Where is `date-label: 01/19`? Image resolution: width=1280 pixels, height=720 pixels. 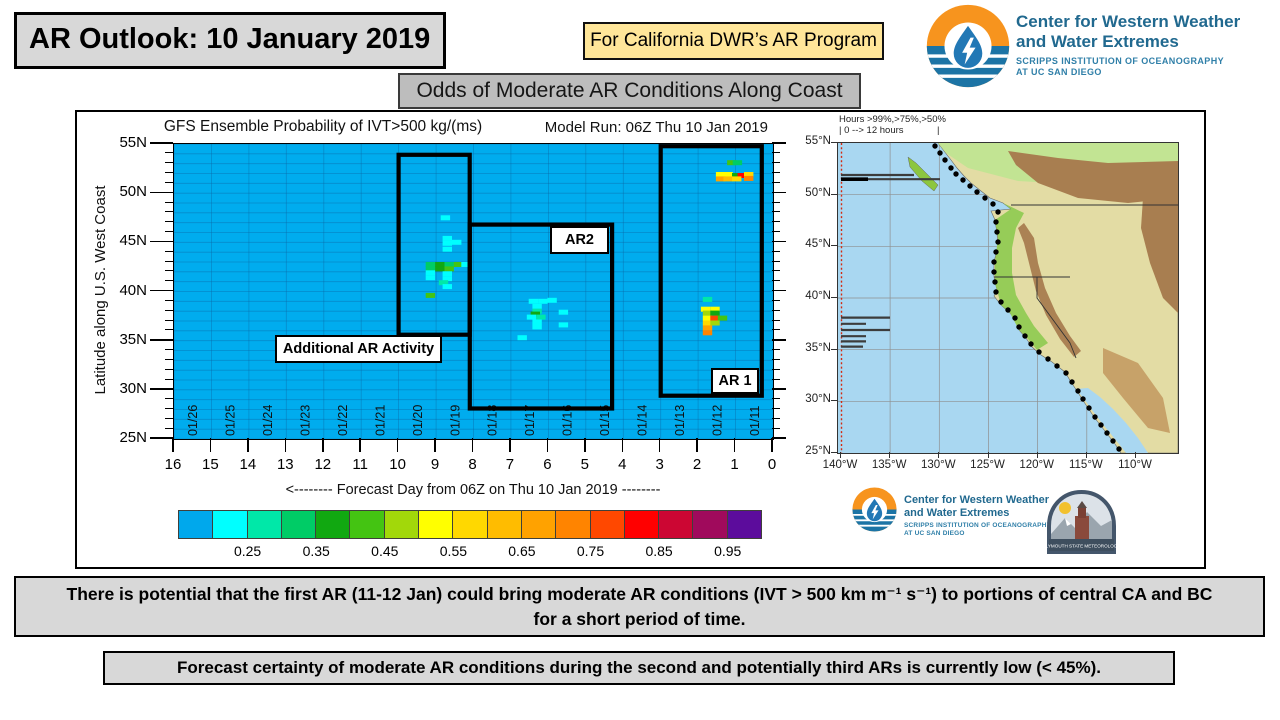
date-label: 01/19 is located at coordinates (455, 420).